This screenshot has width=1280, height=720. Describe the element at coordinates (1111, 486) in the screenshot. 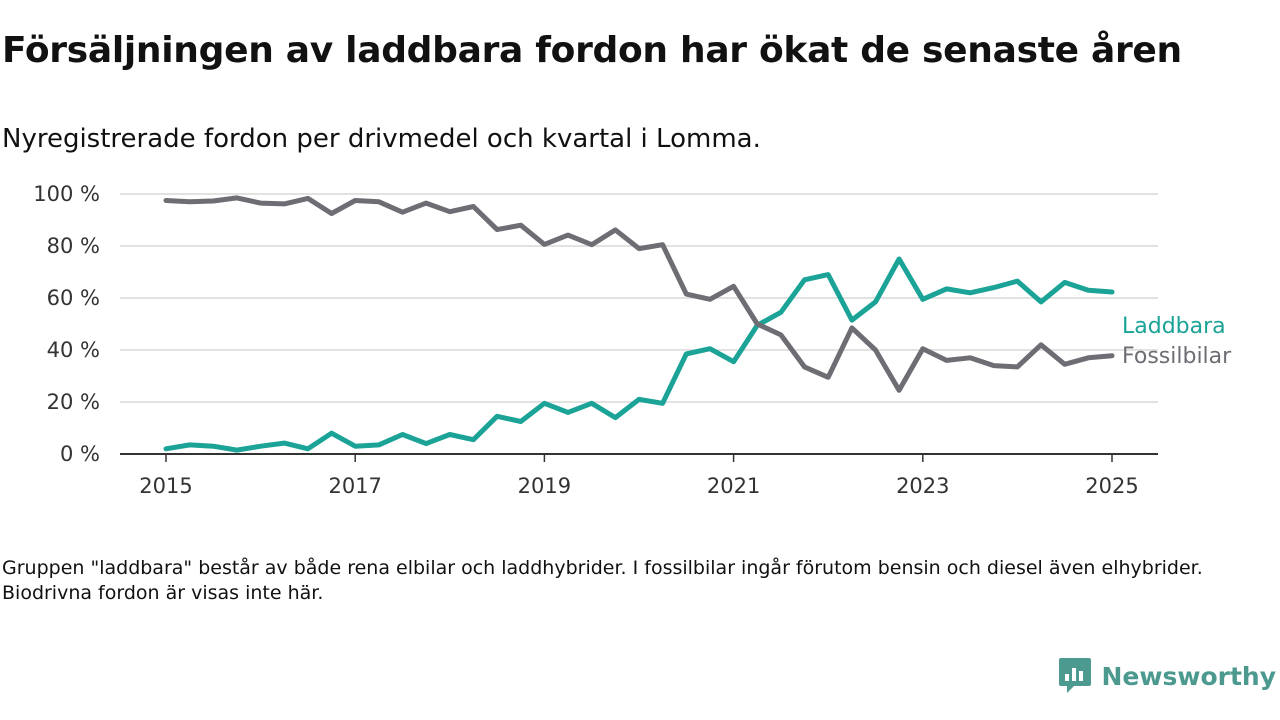

I see `x-tick-label: 2025` at that location.